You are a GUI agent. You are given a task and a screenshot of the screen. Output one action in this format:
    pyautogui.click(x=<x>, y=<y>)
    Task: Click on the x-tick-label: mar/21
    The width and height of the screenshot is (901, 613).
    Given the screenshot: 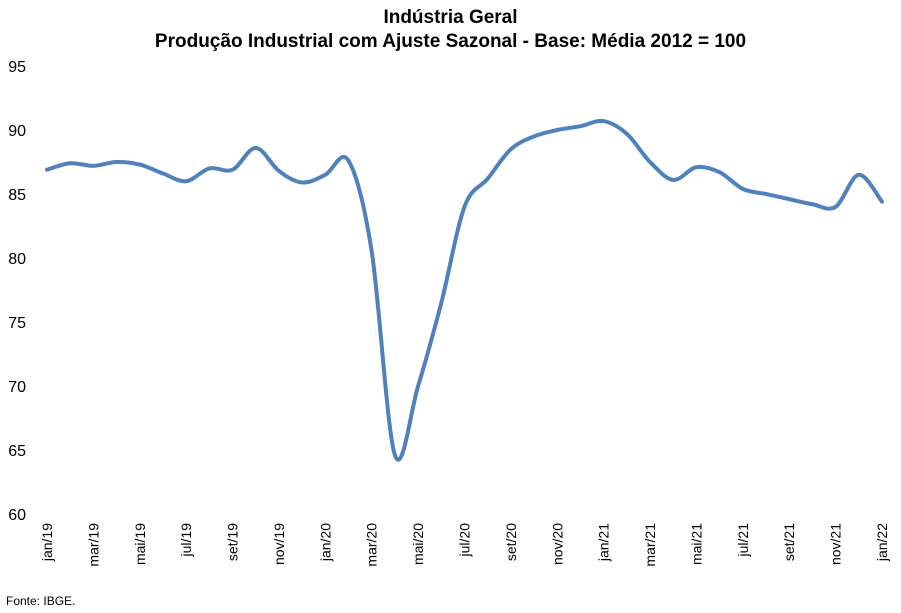 What is the action you would take?
    pyautogui.click(x=650, y=545)
    